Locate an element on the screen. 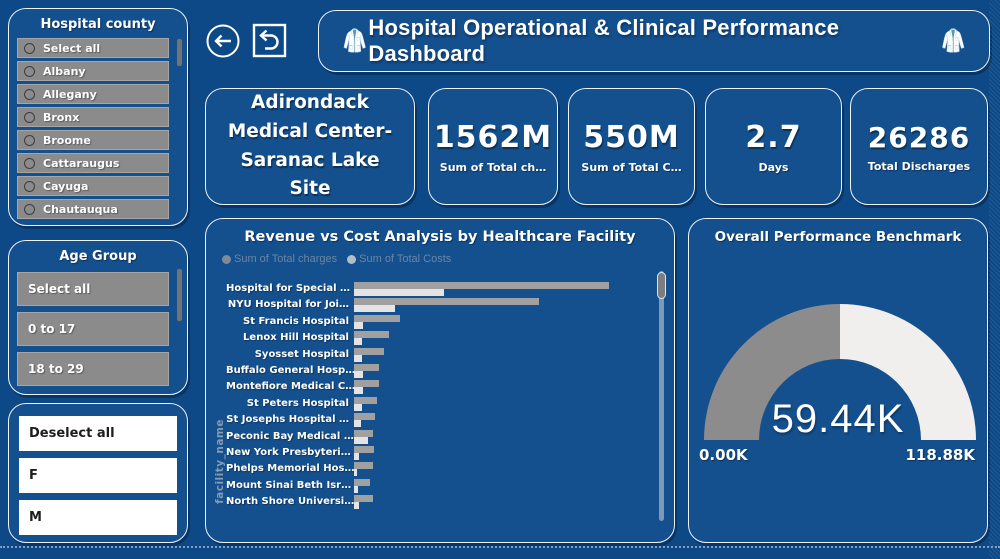 This screenshot has height=559, width=1000. lab-coat-icon-right: 🥼 is located at coordinates (953, 41).